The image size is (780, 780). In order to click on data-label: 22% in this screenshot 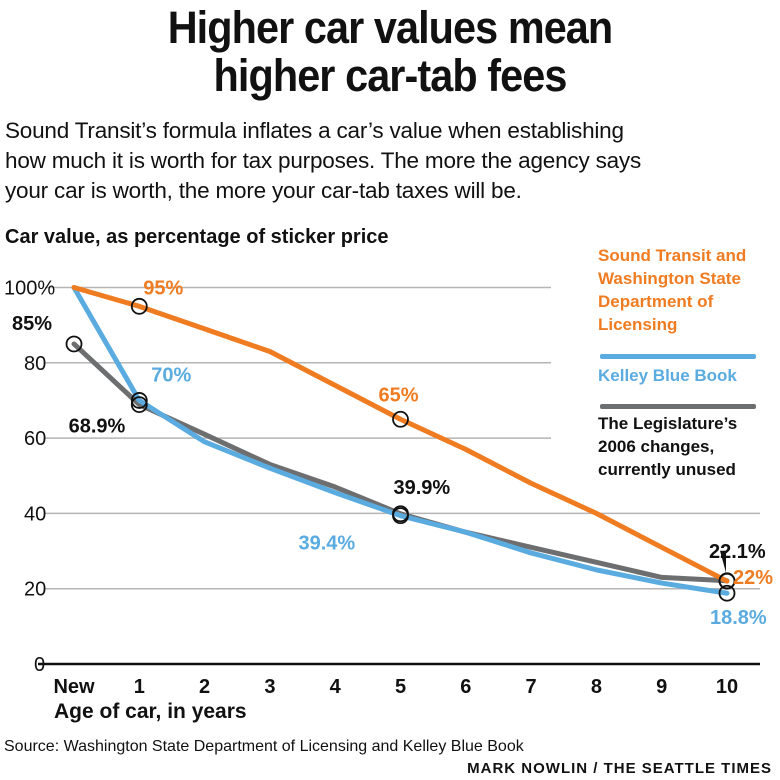, I will do `click(753, 578)`.